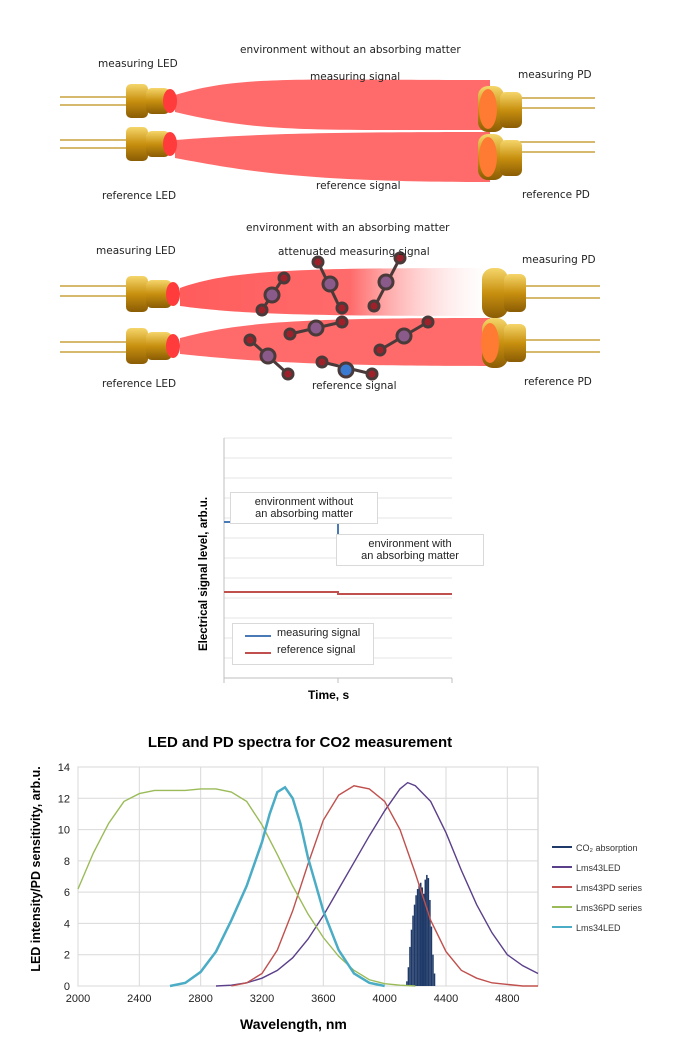 This screenshot has height=1050, width=673. Describe the element at coordinates (316, 650) in the screenshot. I see `legend-reference: reference signal` at that location.